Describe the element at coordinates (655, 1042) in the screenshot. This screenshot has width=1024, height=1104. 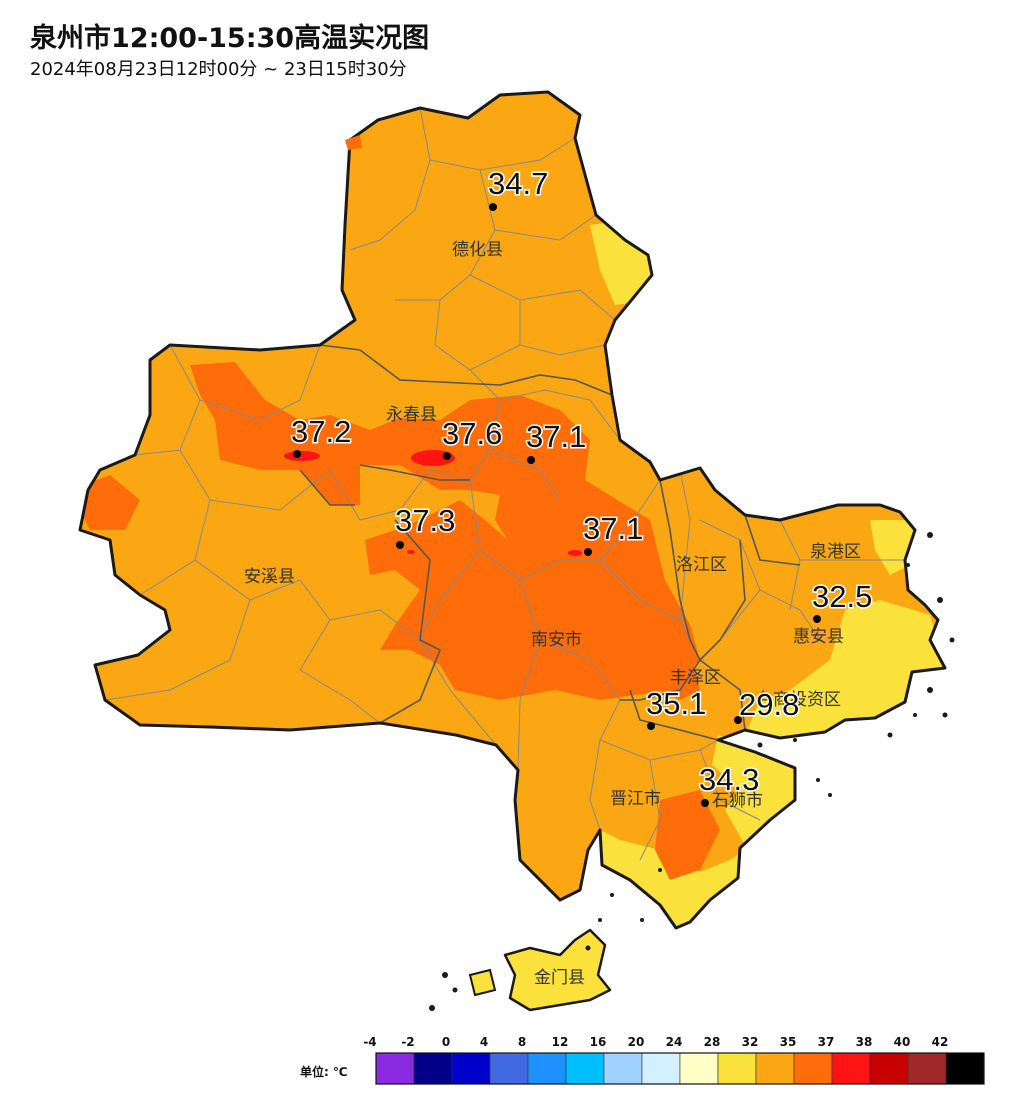
I see `legend-ticks: -4 -2 0 4 8 12 16 20 24 28 32 35 37 38 40 42` at that location.